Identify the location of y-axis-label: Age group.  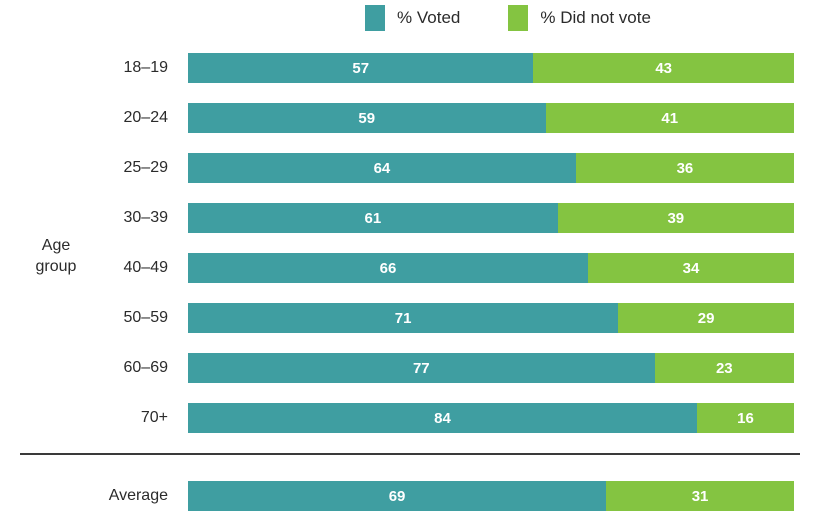
(56, 256).